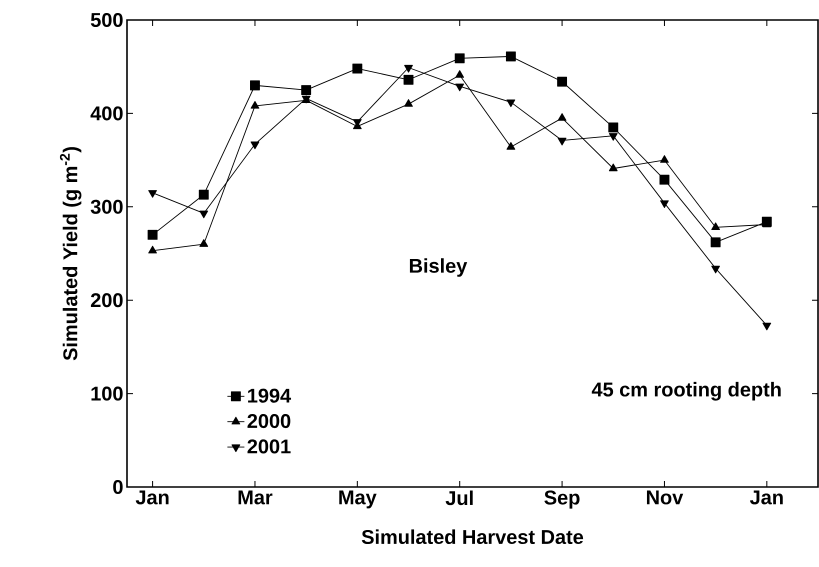  I want to click on x-tick-label: Mar, so click(255, 497).